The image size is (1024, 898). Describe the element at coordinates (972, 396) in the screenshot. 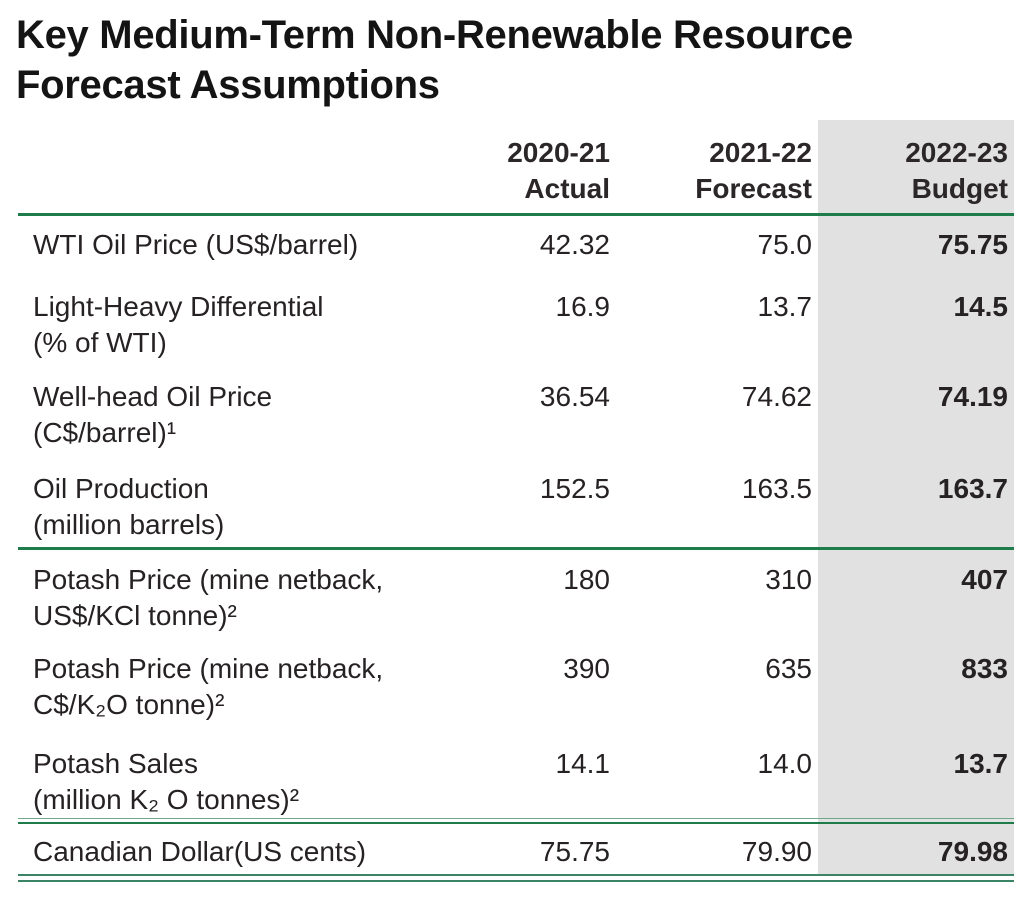

I see `value-budget: 74.19` at that location.